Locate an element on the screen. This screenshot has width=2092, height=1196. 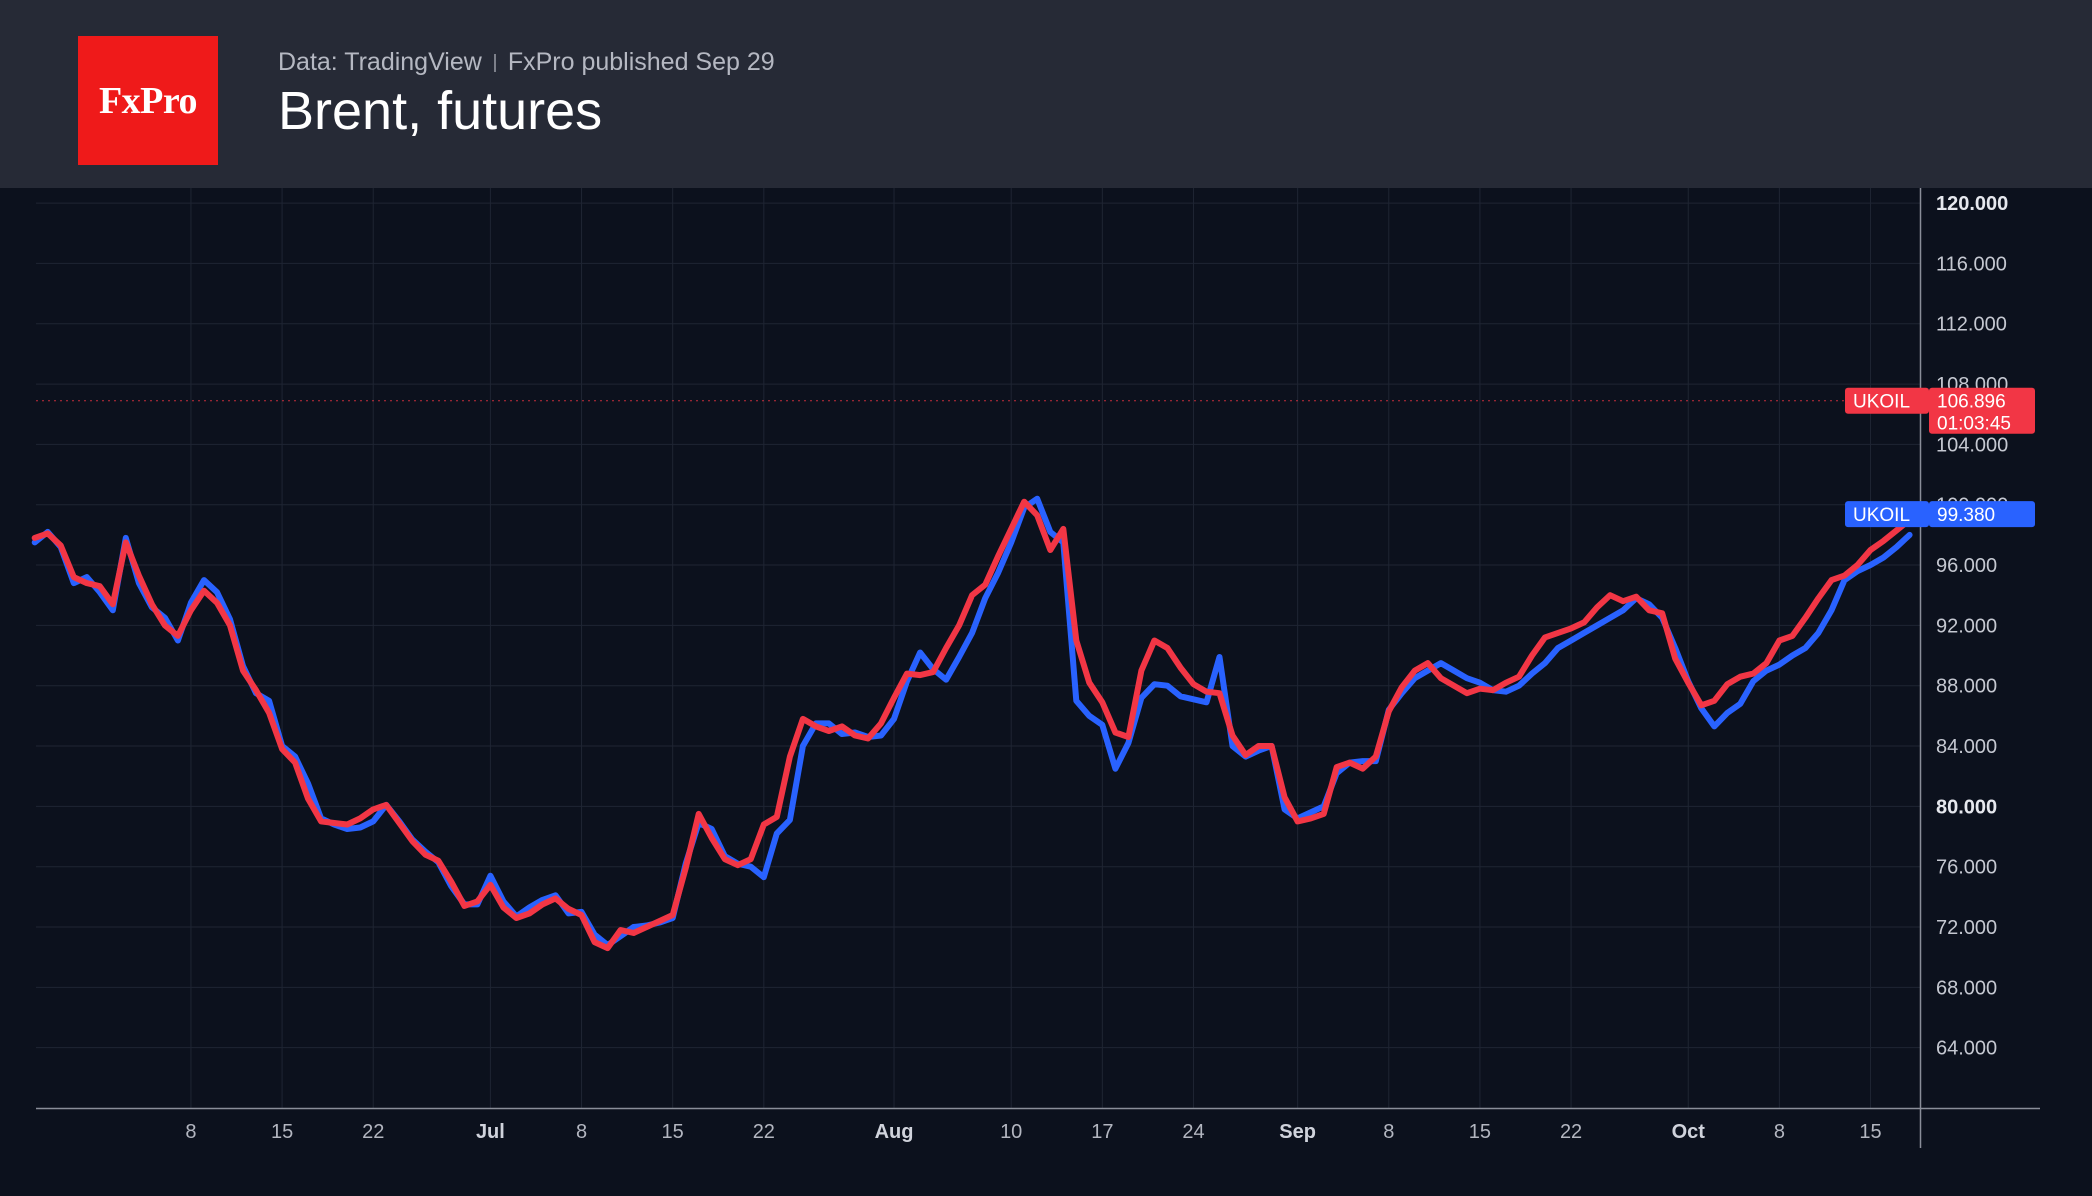
source-line: Data: TradingView FxPro published Sep 29 is located at coordinates (526, 62).